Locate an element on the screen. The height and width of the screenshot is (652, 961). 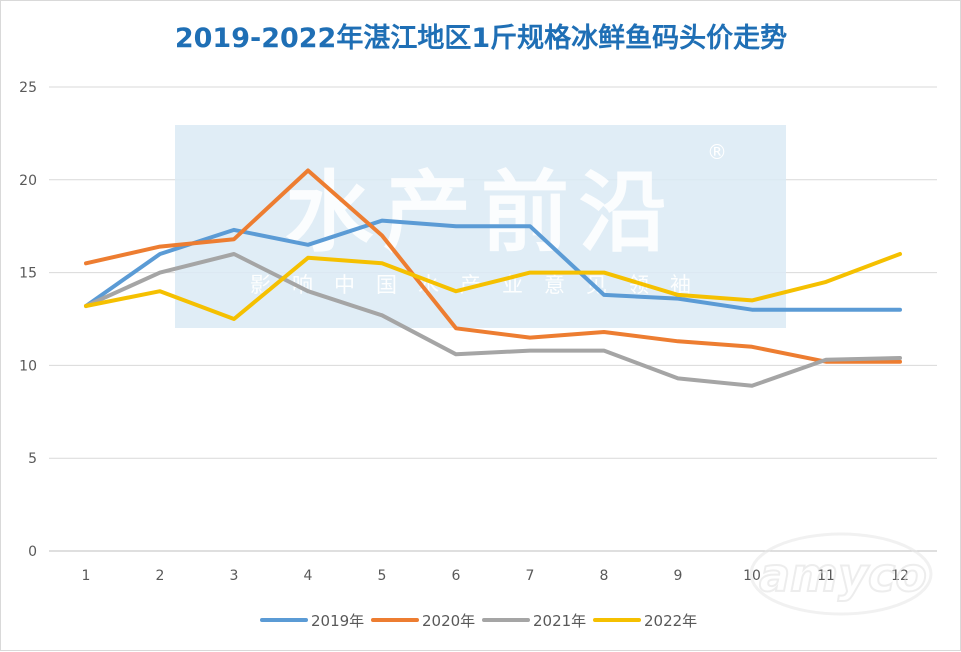
x-tick-label: 5 is located at coordinates (382, 576).